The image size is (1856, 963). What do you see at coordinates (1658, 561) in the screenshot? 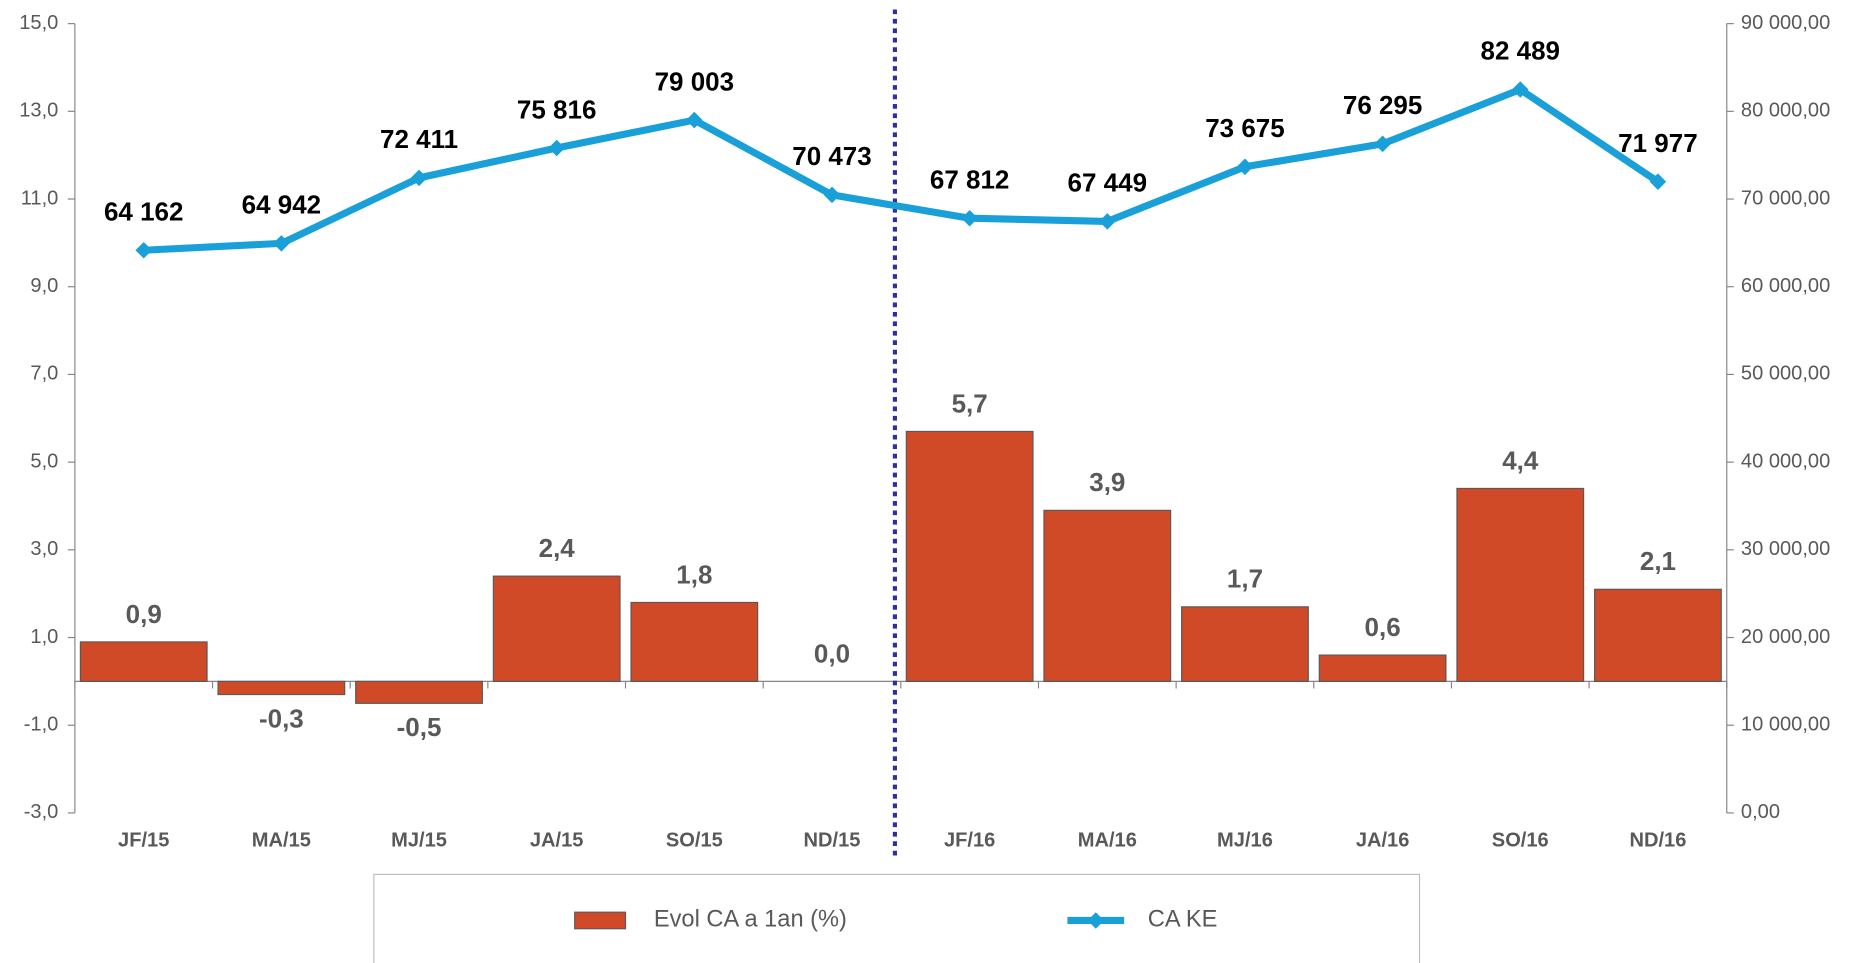
I see `bar-value-label: 2,1` at bounding box center [1658, 561].